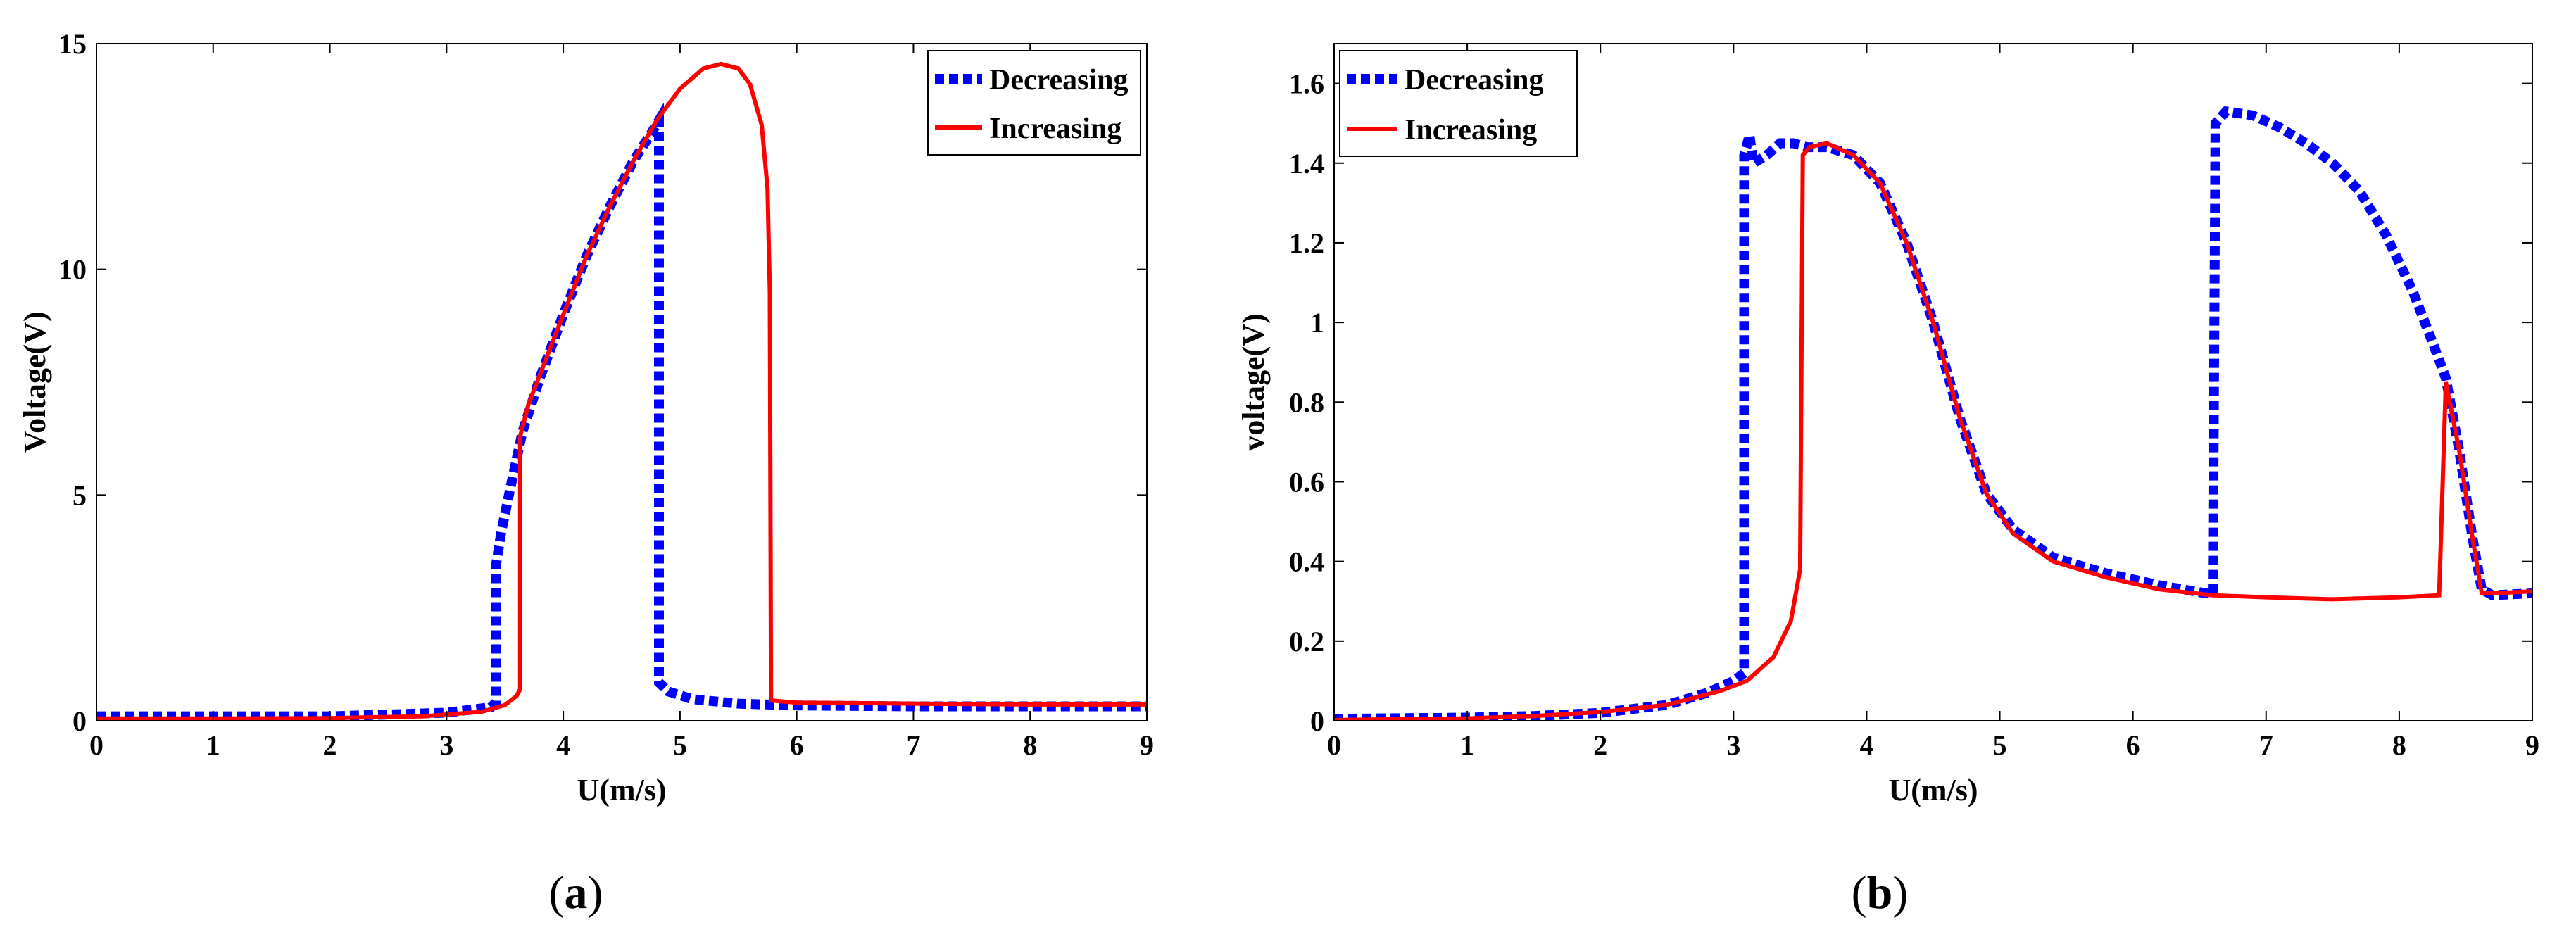 The width and height of the screenshot is (2576, 946). Describe the element at coordinates (1253, 382) in the screenshot. I see `y-axis-label-b: voltage(V)` at that location.